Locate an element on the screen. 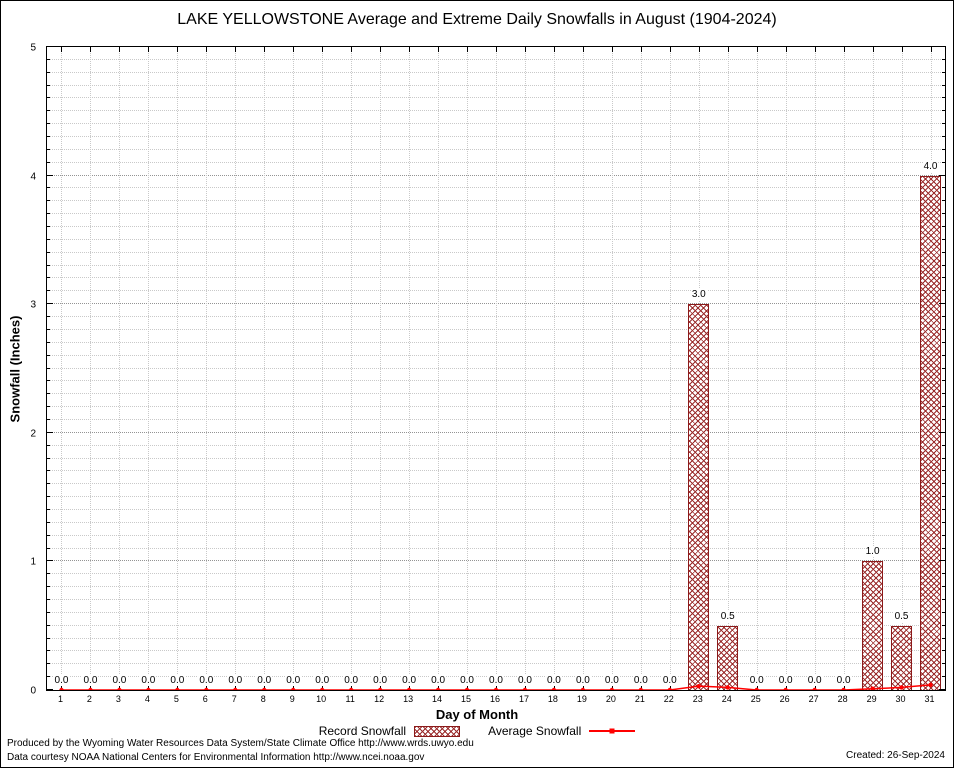 This screenshot has height=768, width=954. y-axis-tick-label: 2 is located at coordinates (33, 434).